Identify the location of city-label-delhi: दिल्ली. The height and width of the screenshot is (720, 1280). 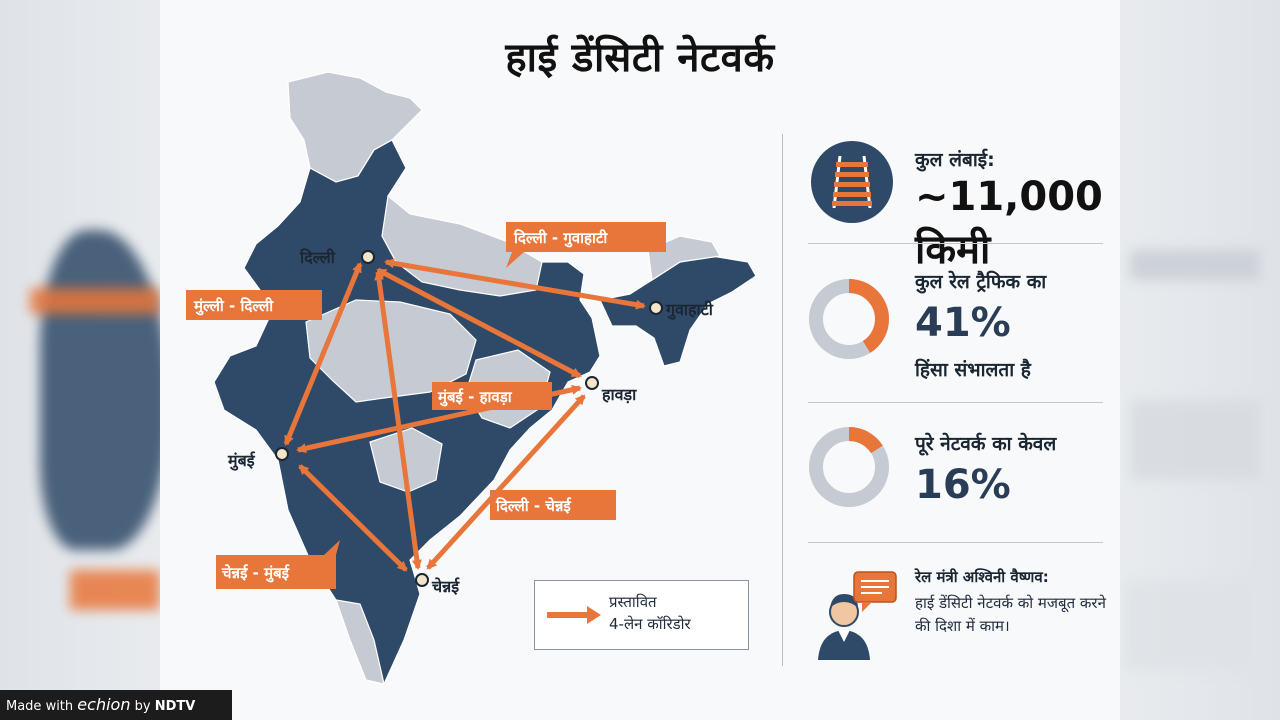
(317, 257).